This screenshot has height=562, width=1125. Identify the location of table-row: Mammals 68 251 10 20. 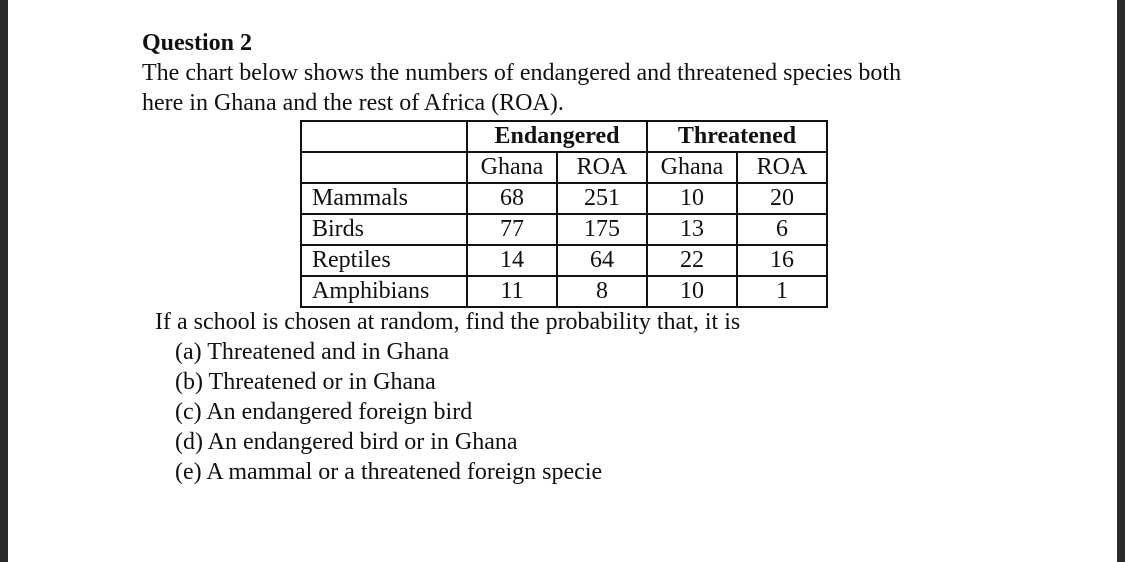
(564, 198).